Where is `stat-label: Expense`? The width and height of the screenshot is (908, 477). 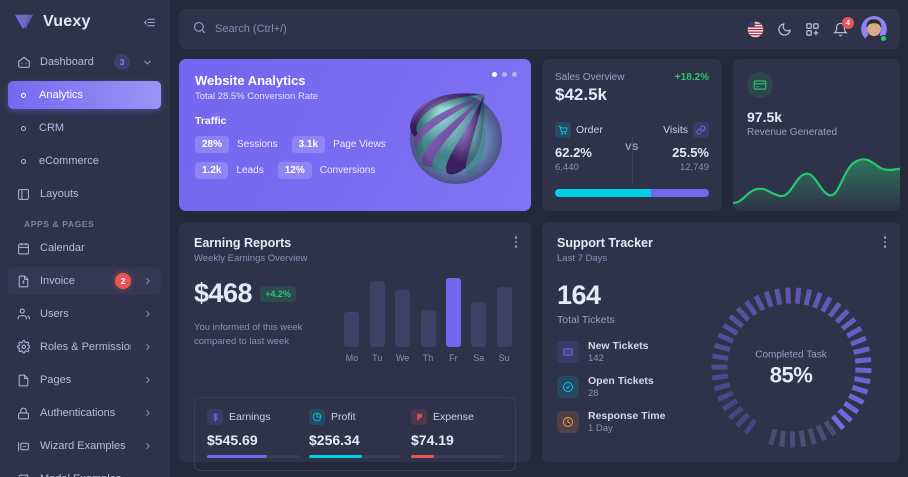 stat-label: Expense is located at coordinates (453, 417).